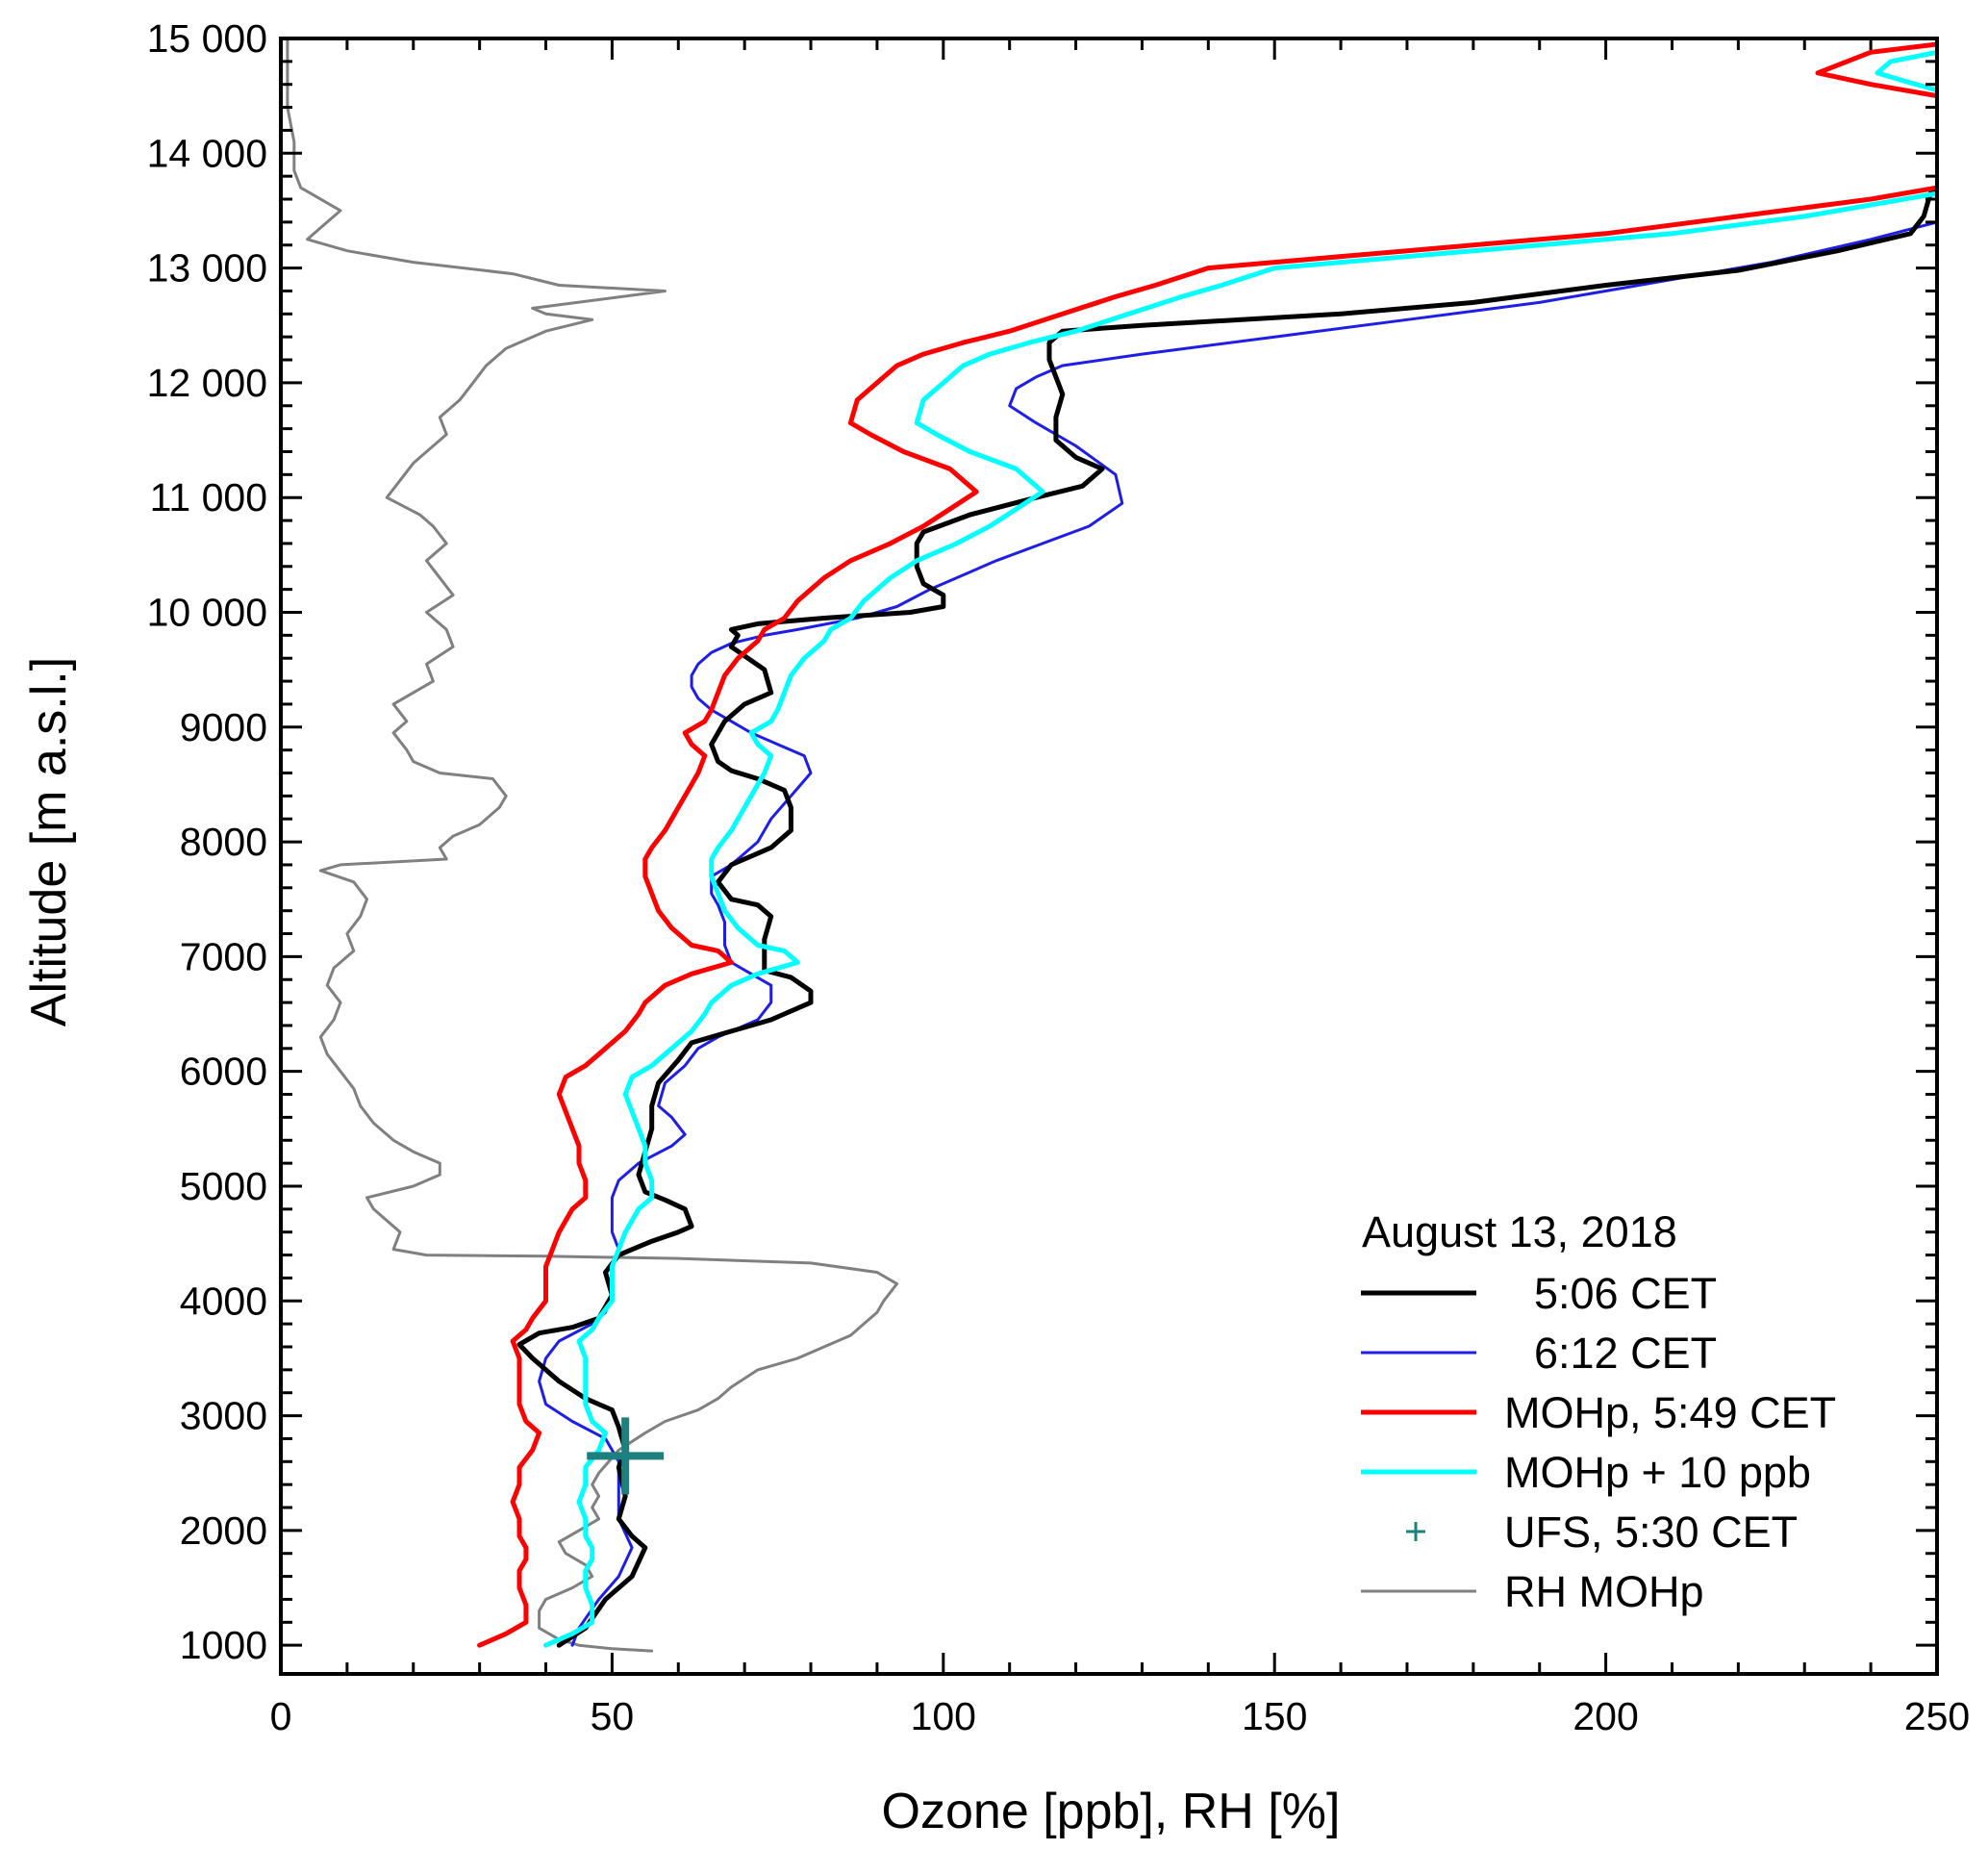  I want to click on y-tick-label: 9000, so click(223, 727).